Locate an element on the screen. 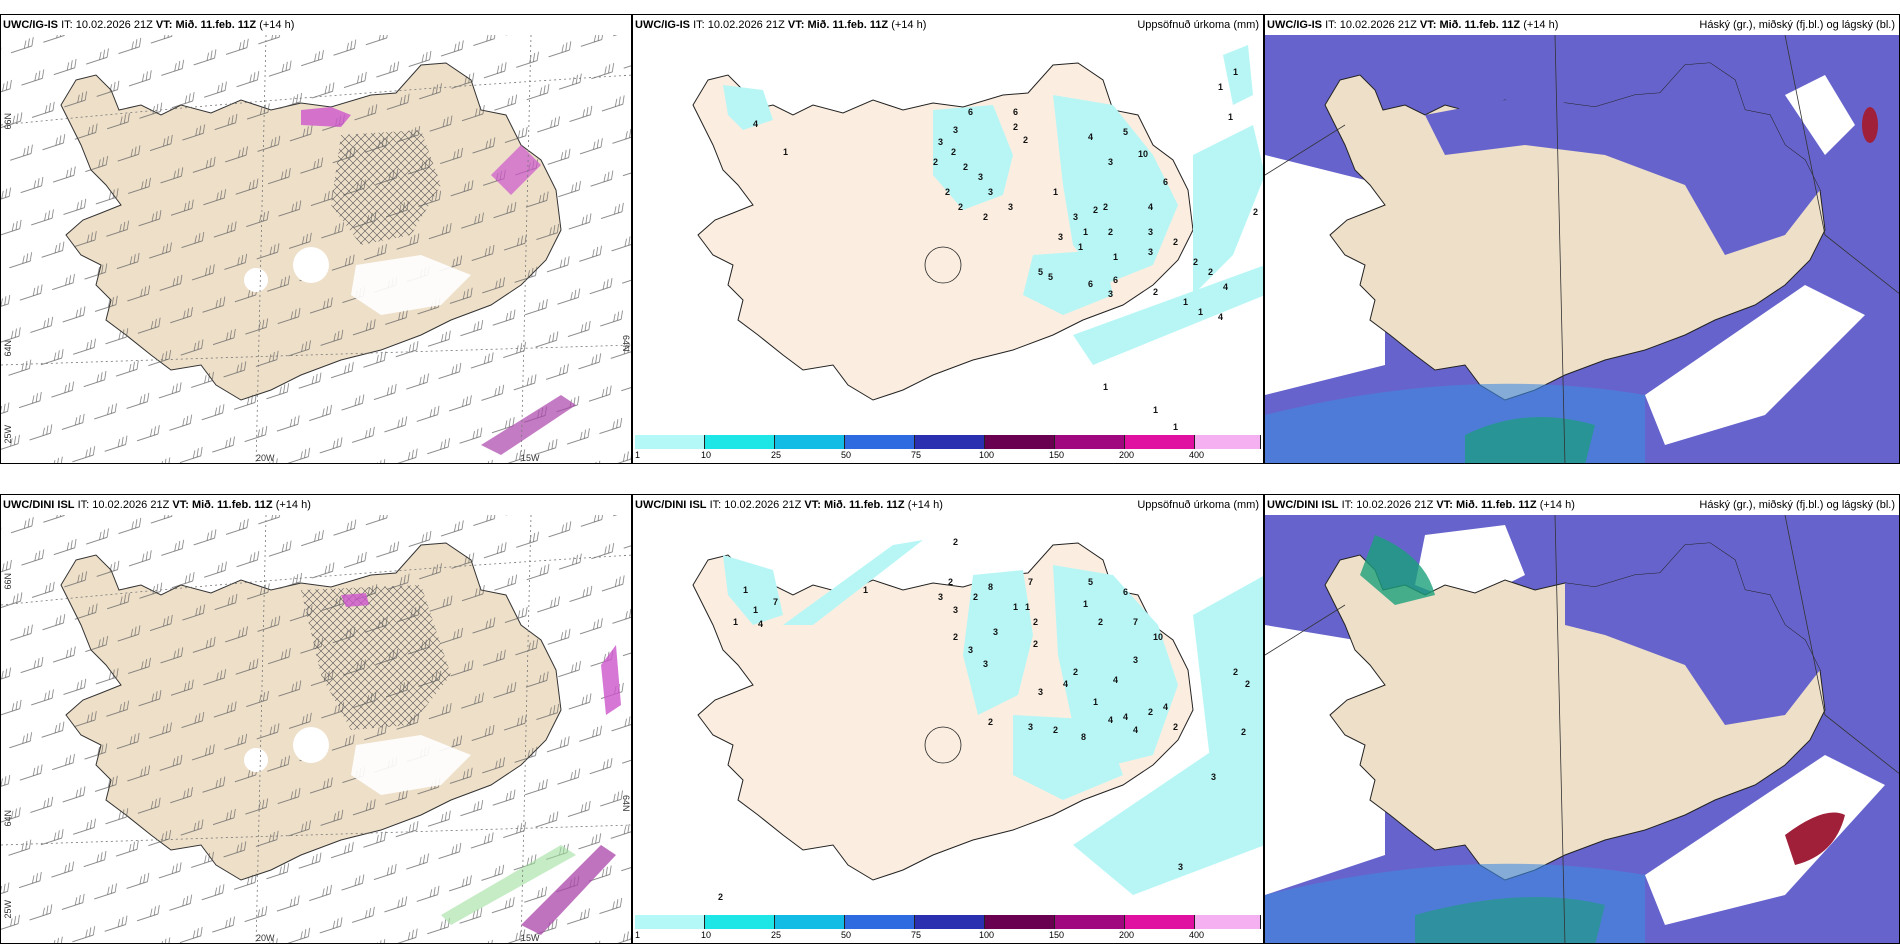 Image resolution: width=1900 pixels, height=950 pixels. clear-area-west is located at coordinates (1325, 760).